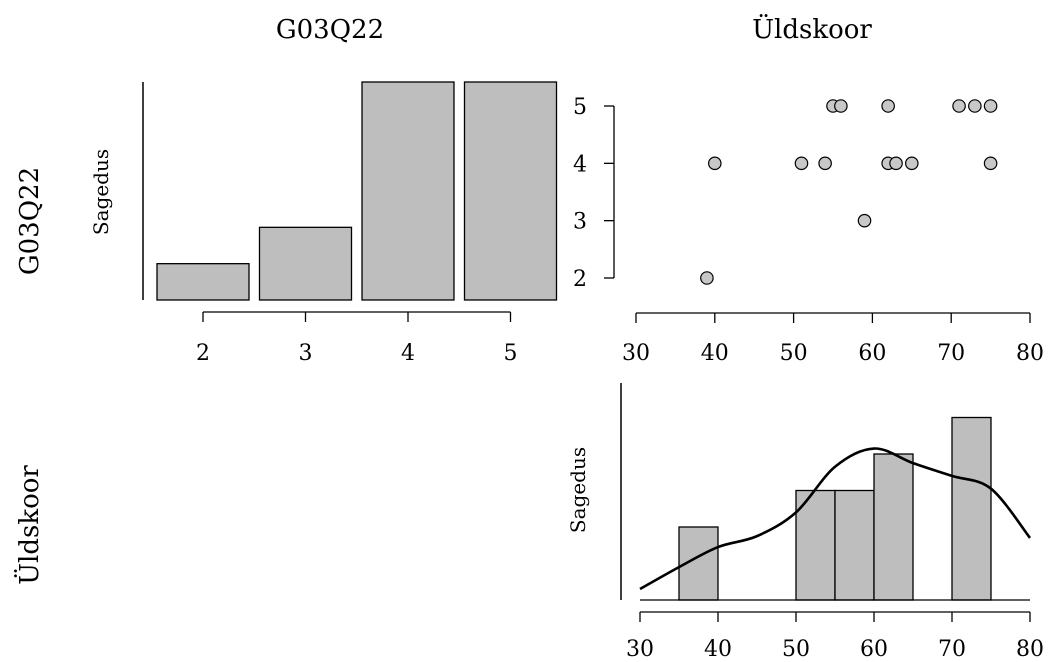 The height and width of the screenshot is (662, 1048). What do you see at coordinates (812, 29) in the screenshot?
I see `column-title-uldskoor: Üldskoor` at bounding box center [812, 29].